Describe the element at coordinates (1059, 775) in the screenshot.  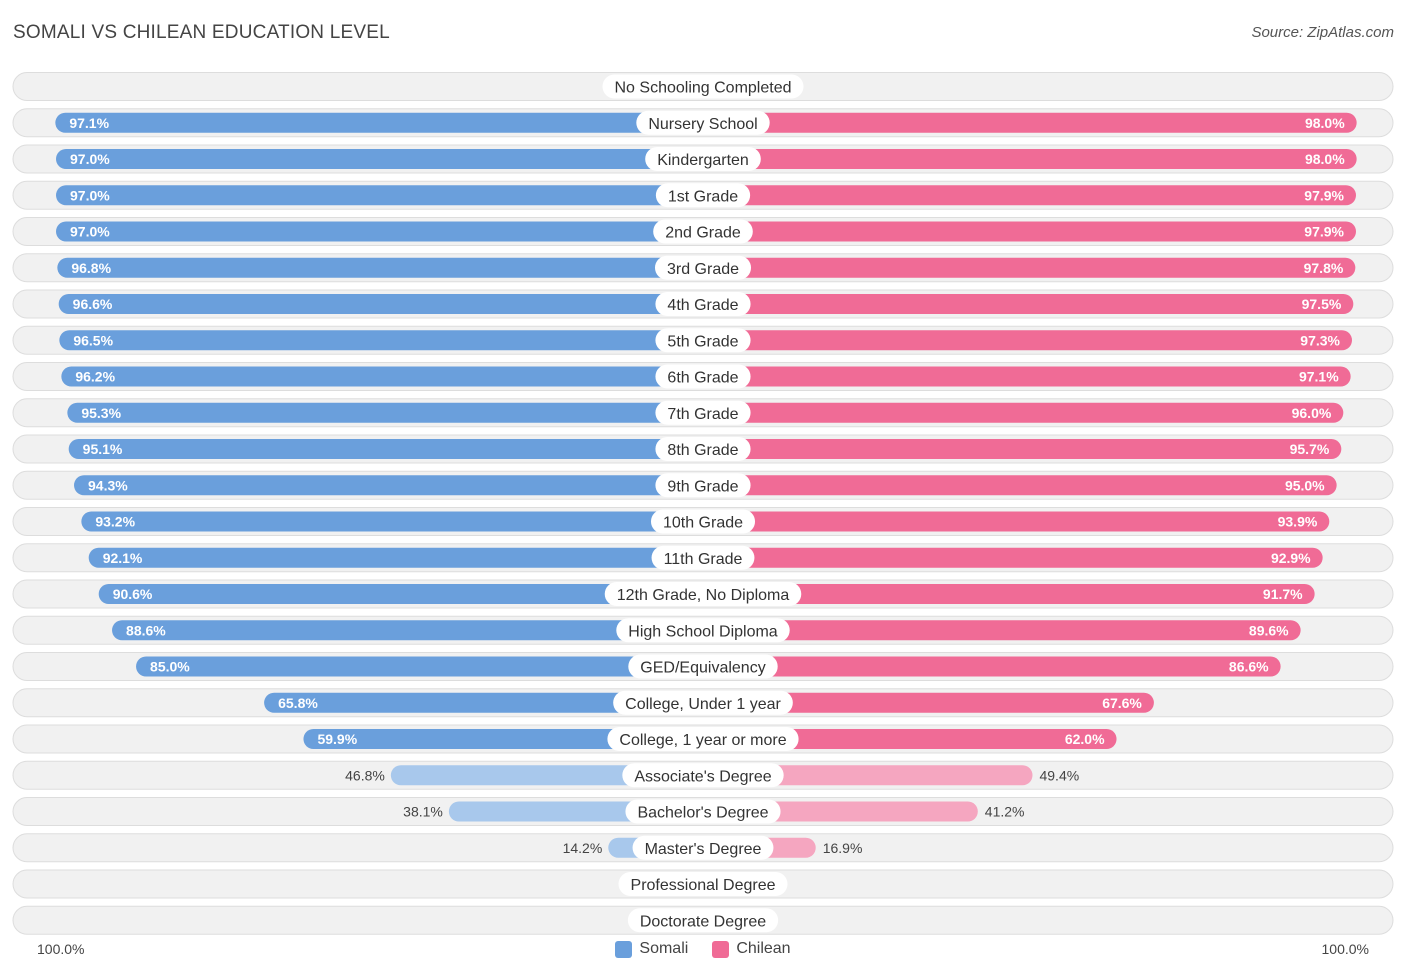
I see `value-label-chilean: 49.4%` at that location.